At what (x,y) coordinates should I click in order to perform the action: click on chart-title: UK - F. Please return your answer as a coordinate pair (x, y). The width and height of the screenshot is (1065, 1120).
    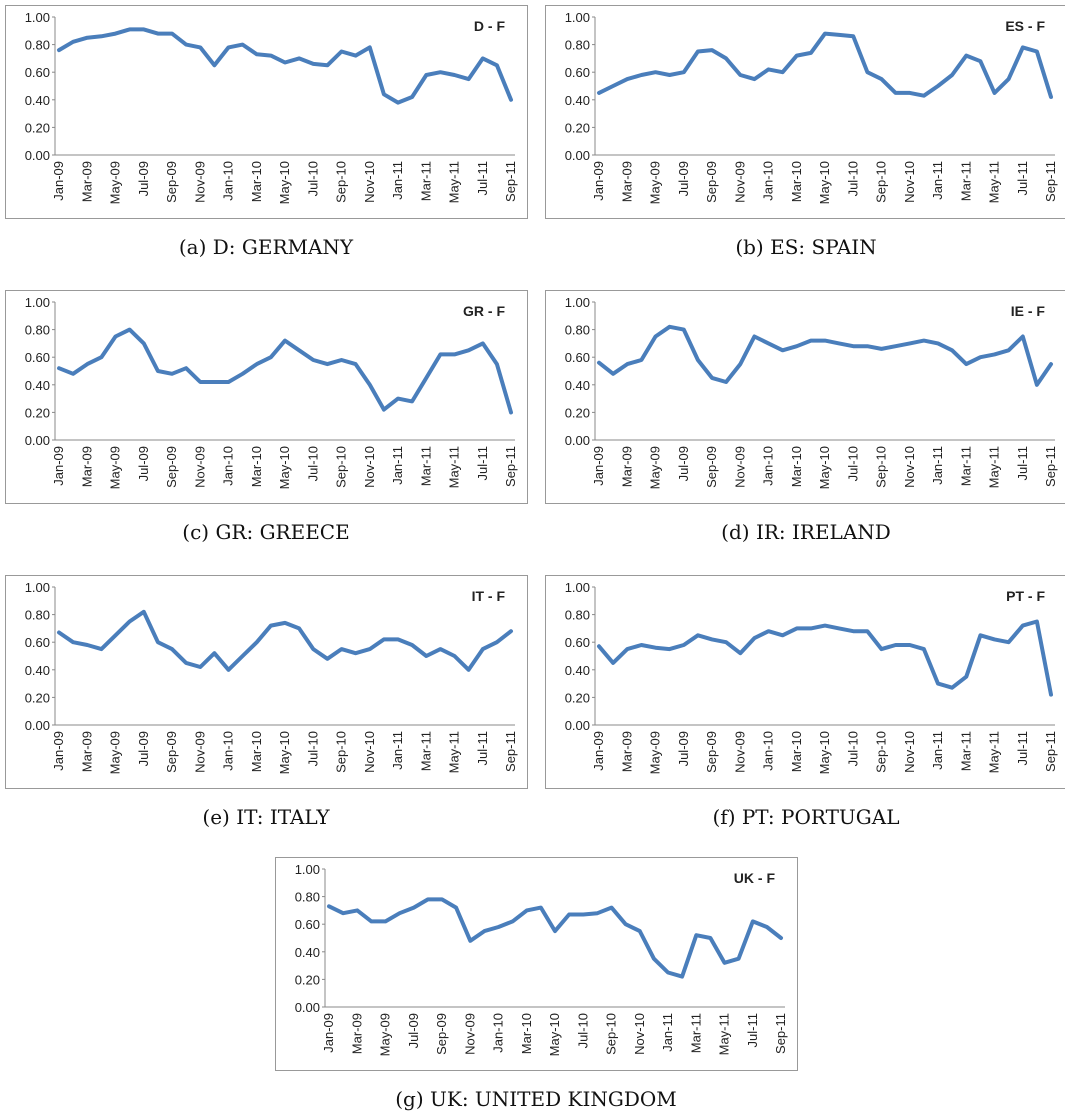
    Looking at the image, I should click on (755, 878).